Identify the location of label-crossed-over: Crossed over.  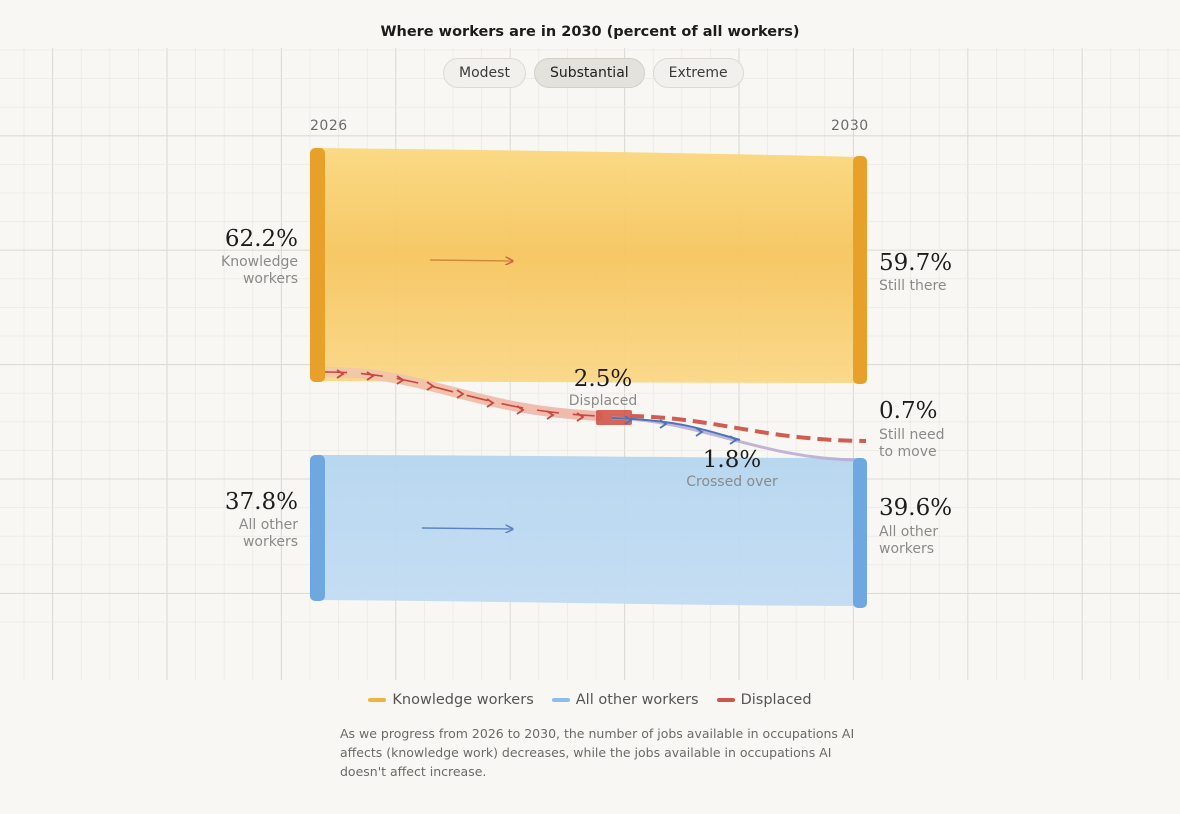
(732, 482).